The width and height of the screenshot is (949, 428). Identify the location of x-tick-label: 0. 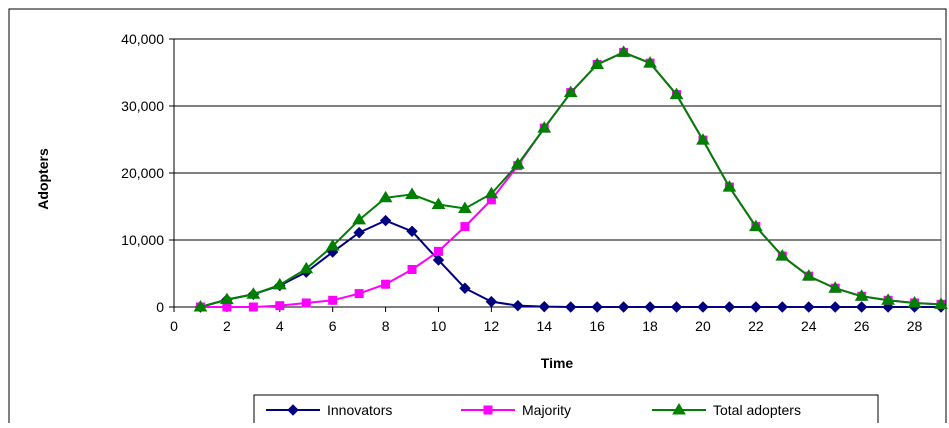
(174, 326).